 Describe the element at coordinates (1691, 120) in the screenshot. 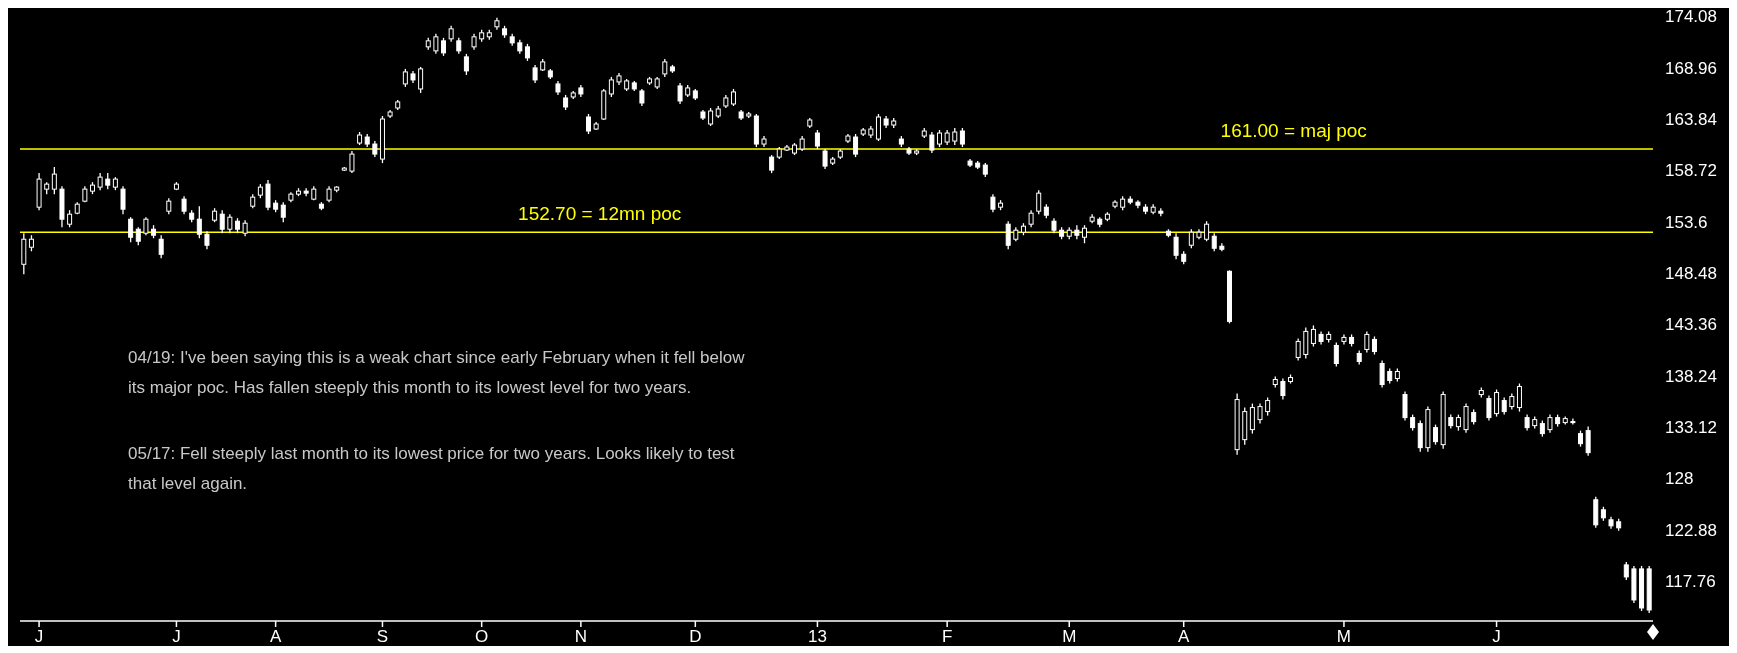

I see `y-tick-label: 163.84` at that location.